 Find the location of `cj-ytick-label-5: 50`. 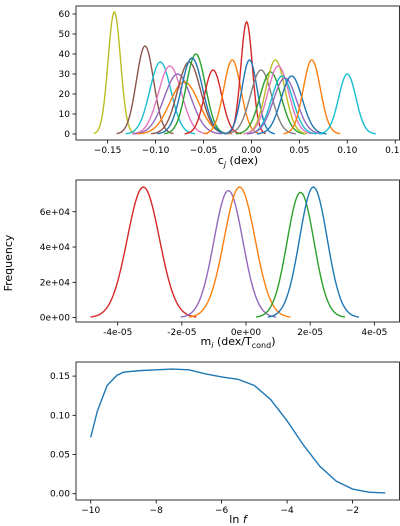

cj-ytick-label-5: 50 is located at coordinates (65, 35).